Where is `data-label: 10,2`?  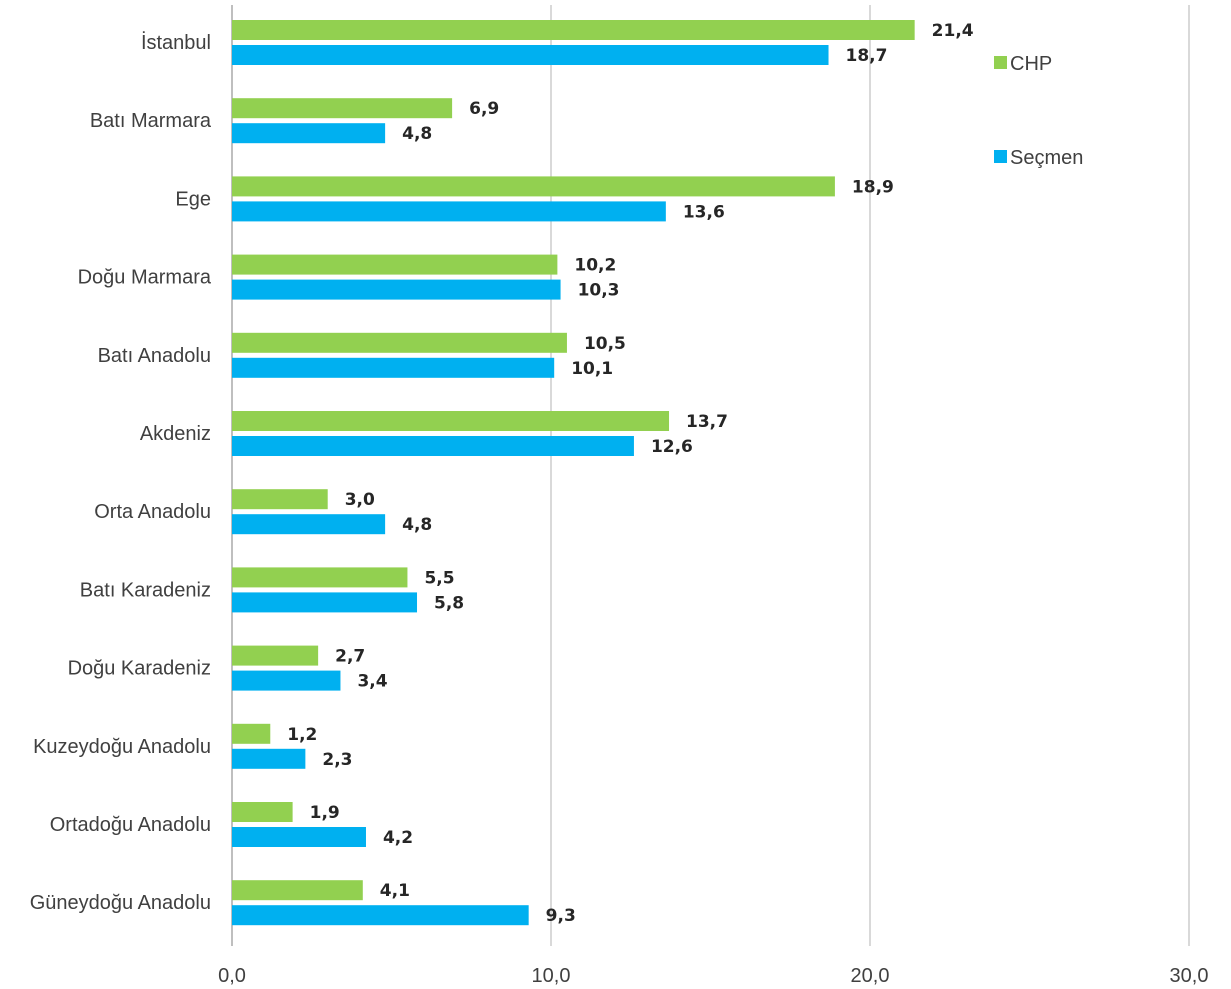 data-label: 10,2 is located at coordinates (595, 266).